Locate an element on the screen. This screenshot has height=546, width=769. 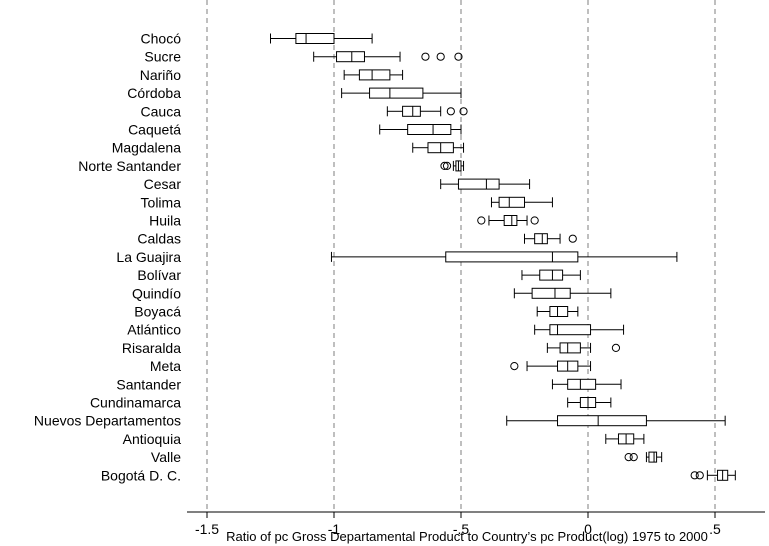
category-label: Norte Santander is located at coordinates (129, 166).